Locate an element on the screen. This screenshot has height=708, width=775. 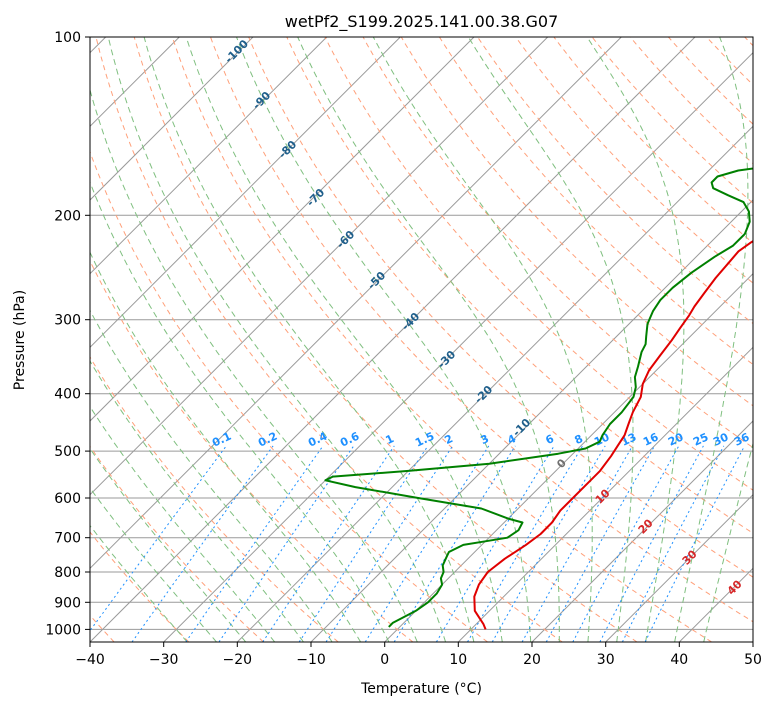
mixing-ratio-label: 20 is located at coordinates (676, 439).